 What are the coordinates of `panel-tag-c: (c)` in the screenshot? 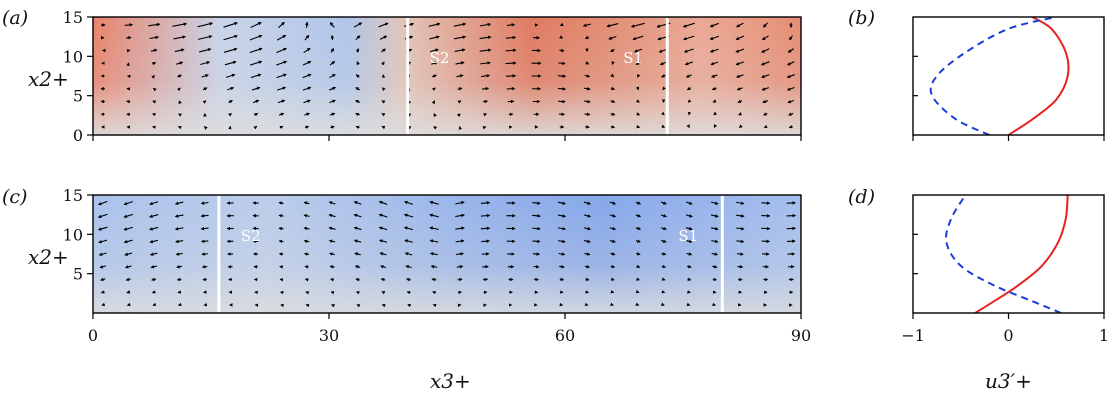 It's located at (14, 197).